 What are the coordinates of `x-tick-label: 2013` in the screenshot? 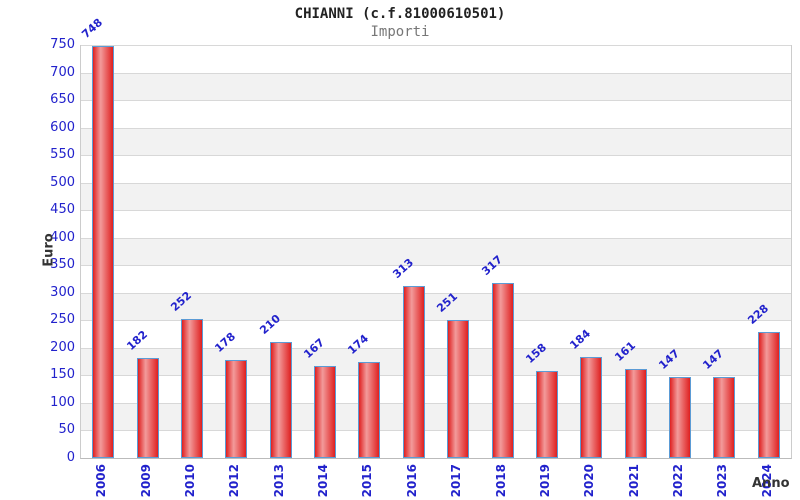 It's located at (278, 481).